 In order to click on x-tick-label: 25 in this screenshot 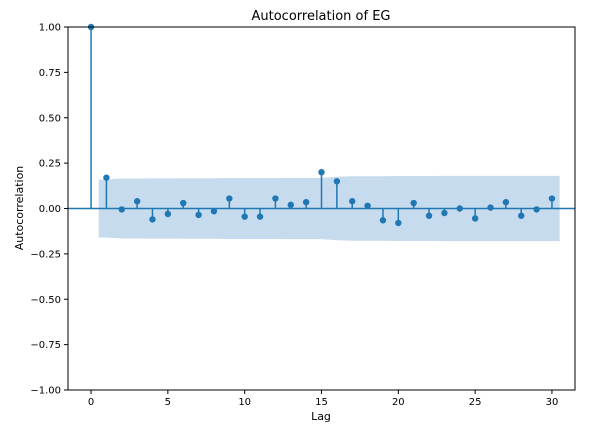, I will do `click(475, 402)`.